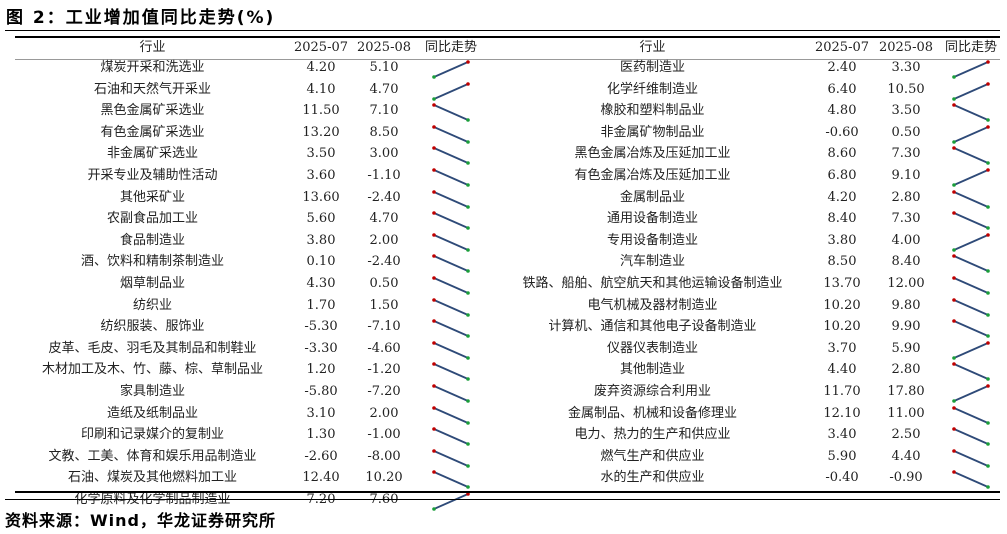 The image size is (1007, 534). What do you see at coordinates (652, 89) in the screenshot?
I see `industry-name: 化学纤维制造业` at bounding box center [652, 89].